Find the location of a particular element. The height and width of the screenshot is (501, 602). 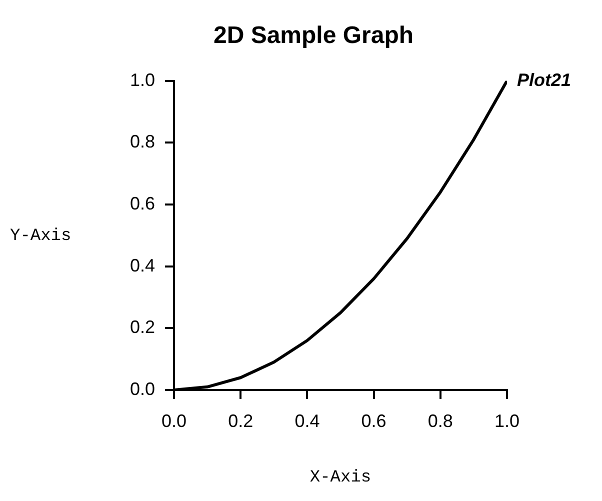

x-tick-label: 0.8 is located at coordinates (440, 420).